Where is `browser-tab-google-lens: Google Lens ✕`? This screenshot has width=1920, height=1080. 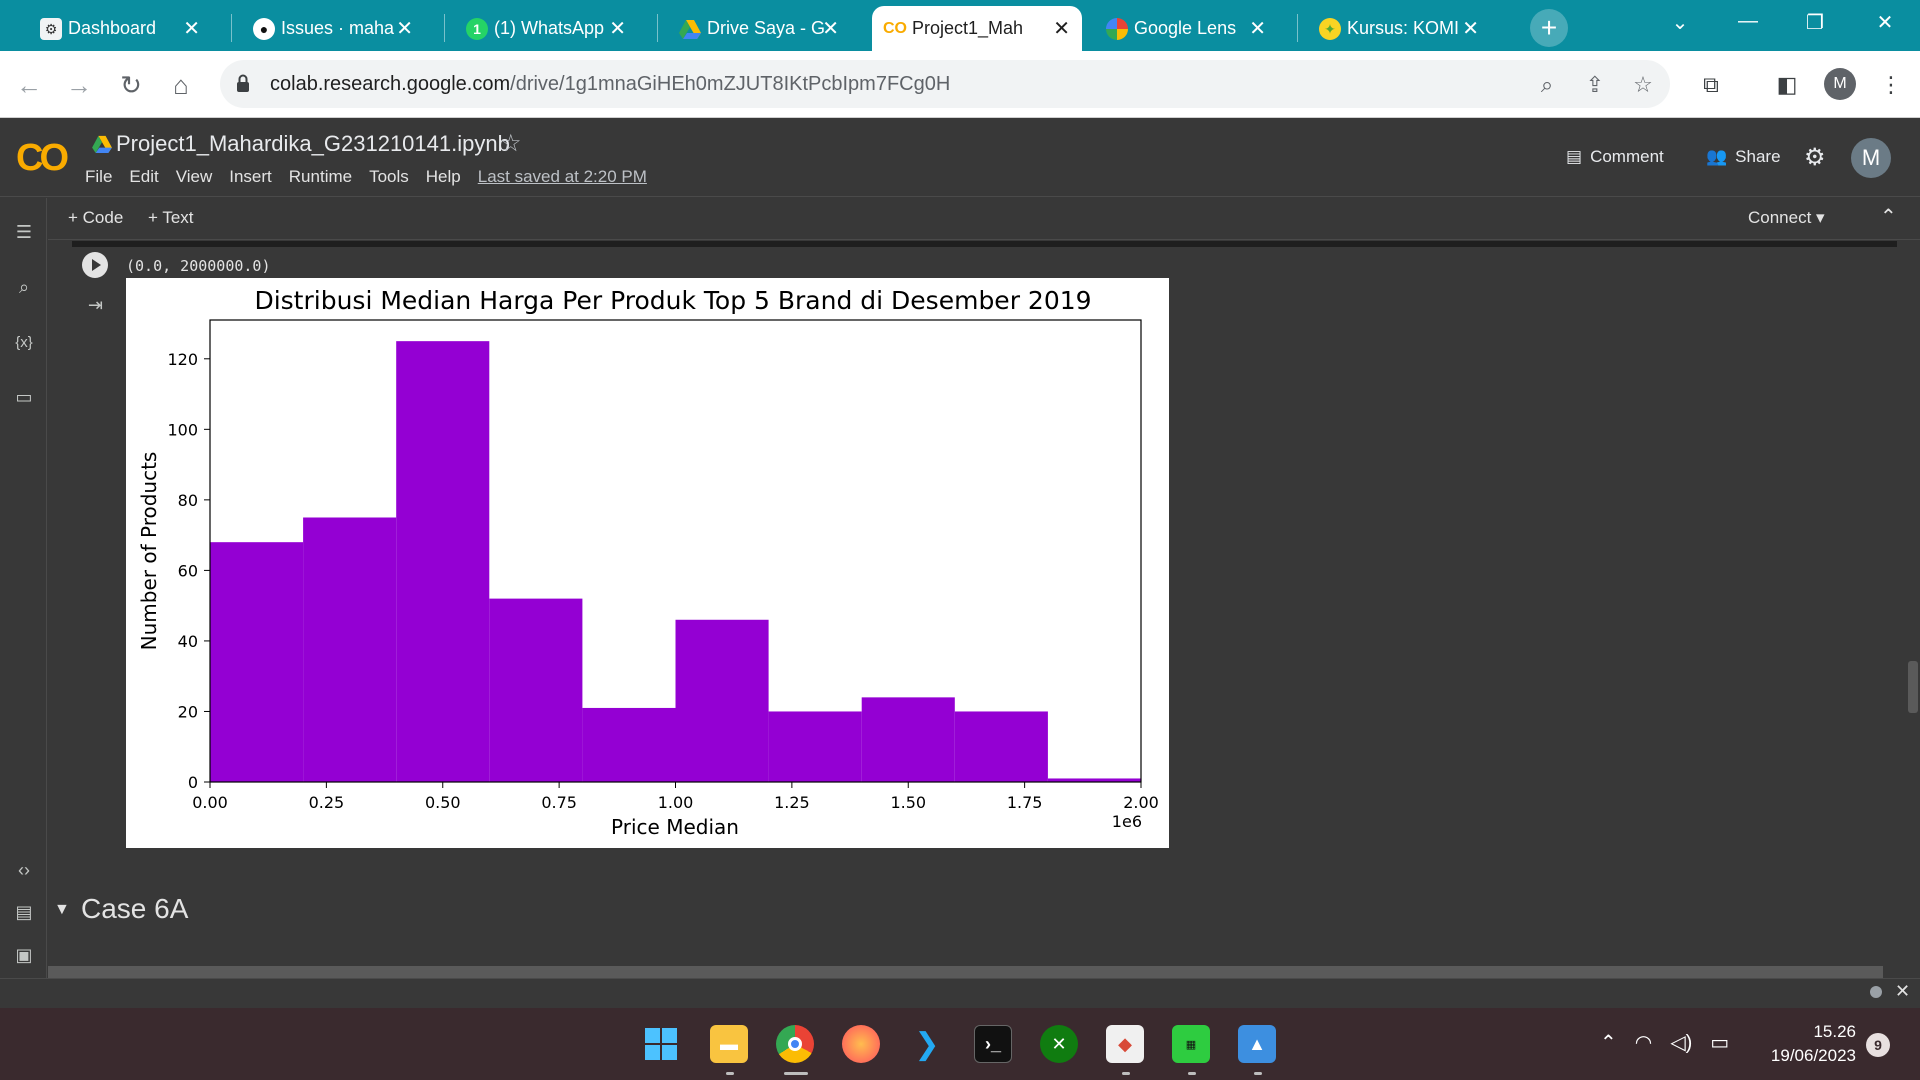 browser-tab-google-lens: Google Lens ✕ is located at coordinates (1186, 28).